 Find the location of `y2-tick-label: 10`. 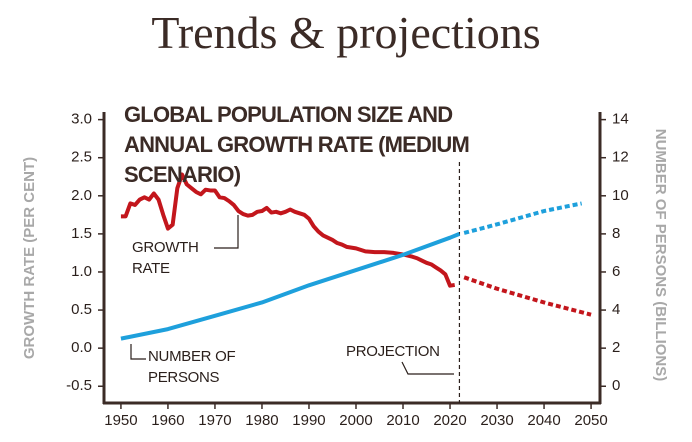

y2-tick-label: 10 is located at coordinates (620, 195).